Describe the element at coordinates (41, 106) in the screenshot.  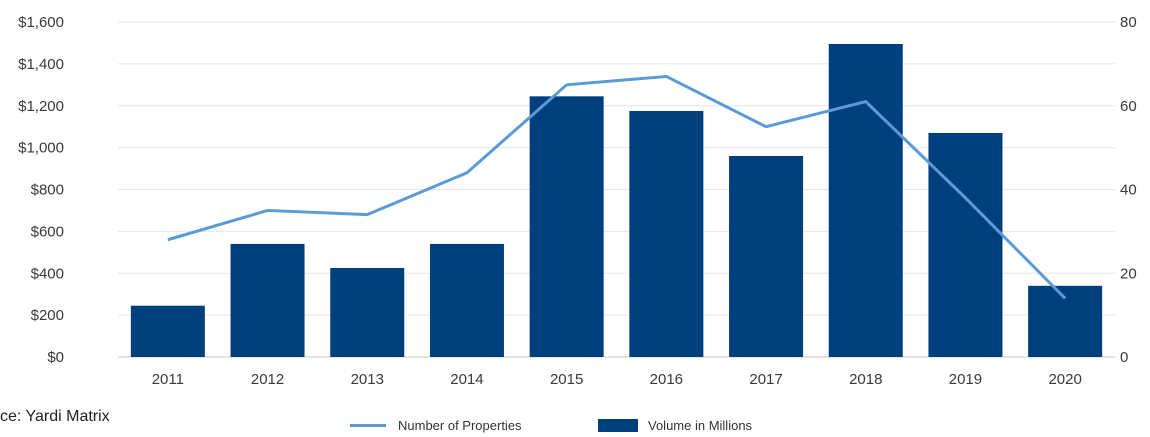
I see `y-left-tick-label: $1,200` at that location.